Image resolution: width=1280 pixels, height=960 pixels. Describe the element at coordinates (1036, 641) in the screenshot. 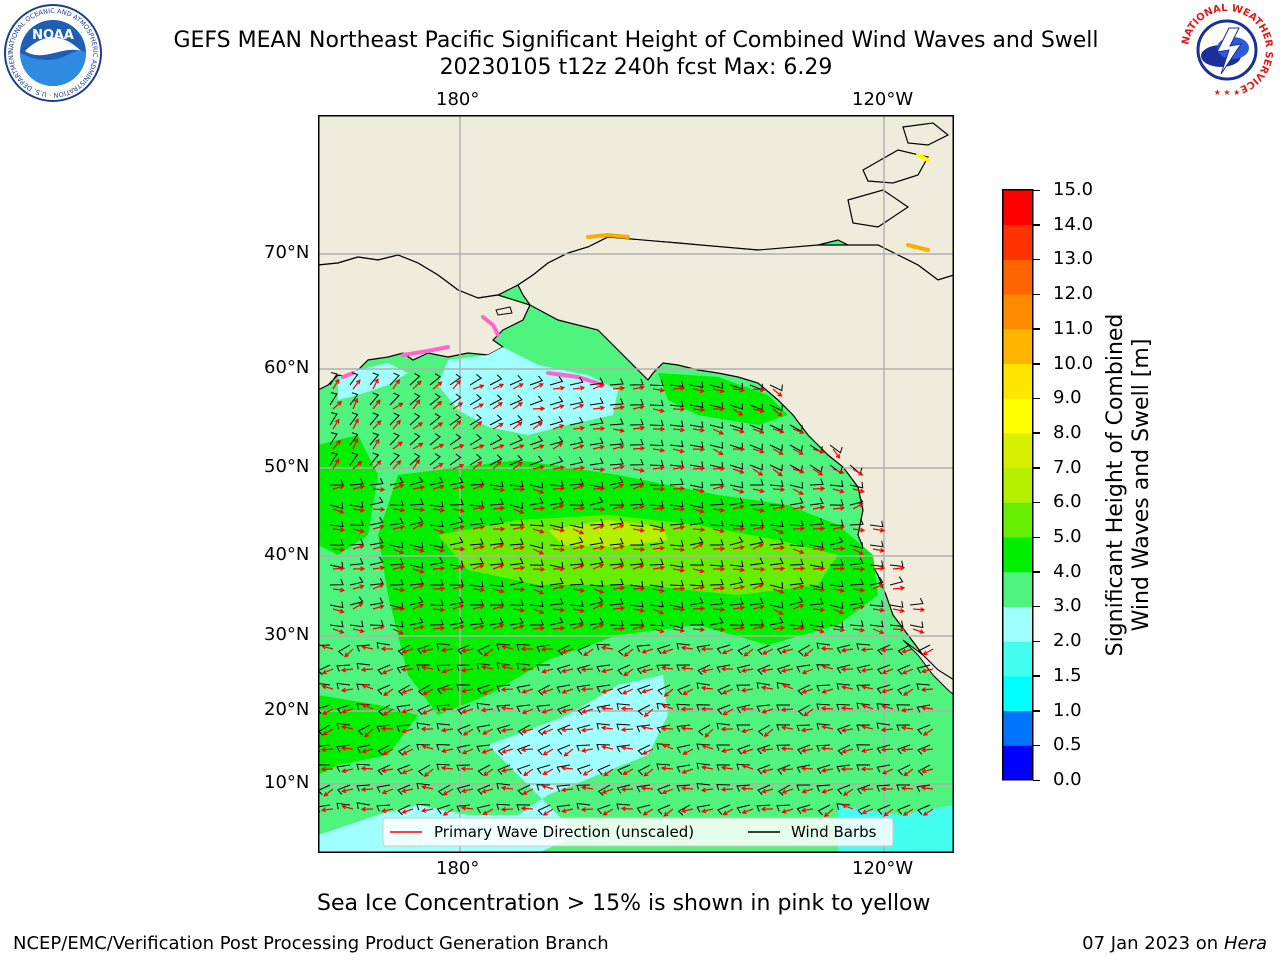

I see `colorbar-tick-mark` at that location.